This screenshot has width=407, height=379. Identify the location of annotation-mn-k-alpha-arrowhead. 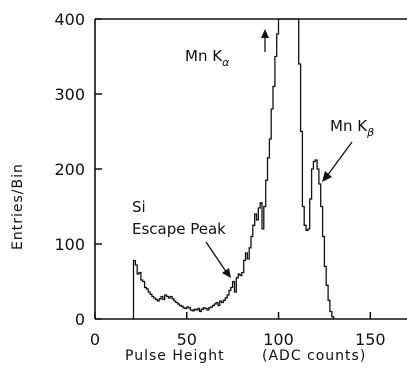
(265, 33).